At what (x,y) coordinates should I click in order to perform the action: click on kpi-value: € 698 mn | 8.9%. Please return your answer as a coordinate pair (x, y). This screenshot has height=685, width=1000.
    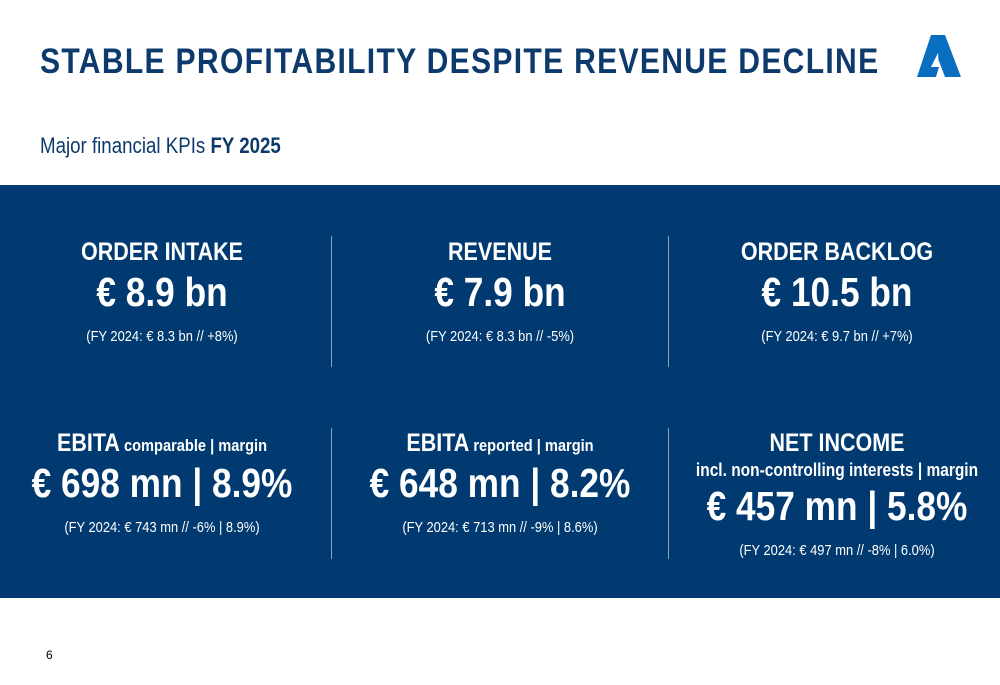
    Looking at the image, I should click on (162, 483).